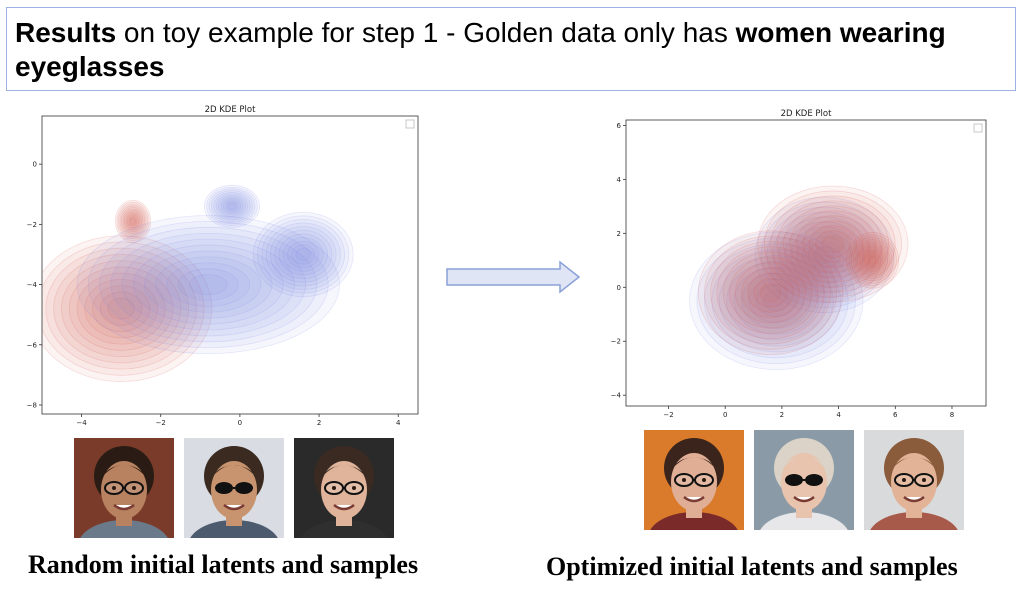 The width and height of the screenshot is (1024, 592). I want to click on x-tick-label: 2, so click(782, 415).